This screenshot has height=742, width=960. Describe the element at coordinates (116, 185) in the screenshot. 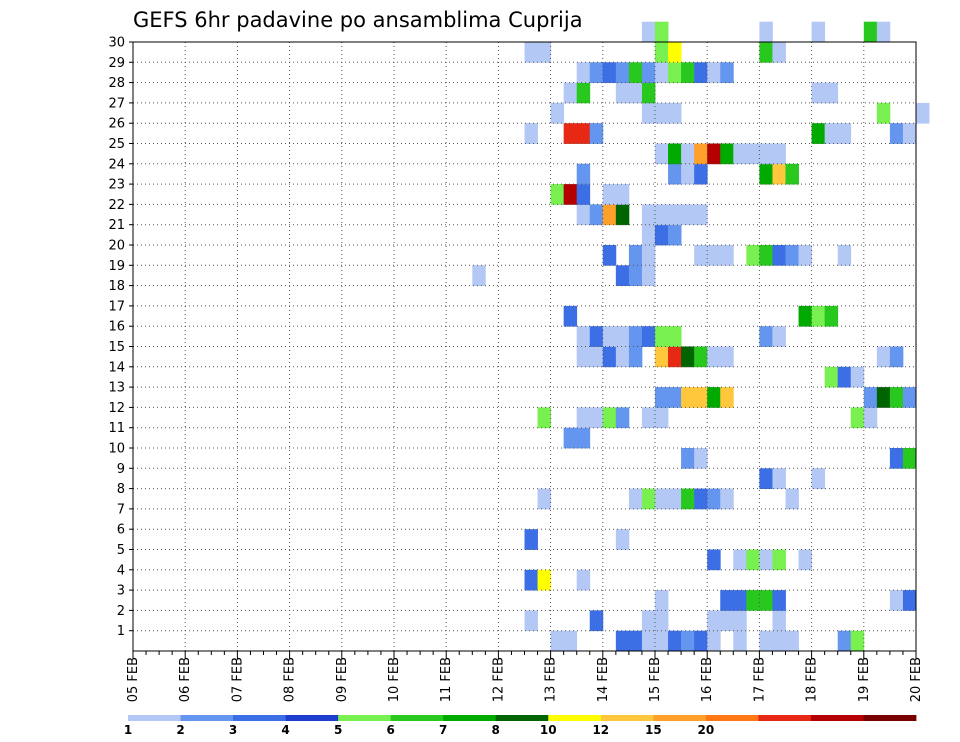

I see `y-tick-label: 23` at that location.